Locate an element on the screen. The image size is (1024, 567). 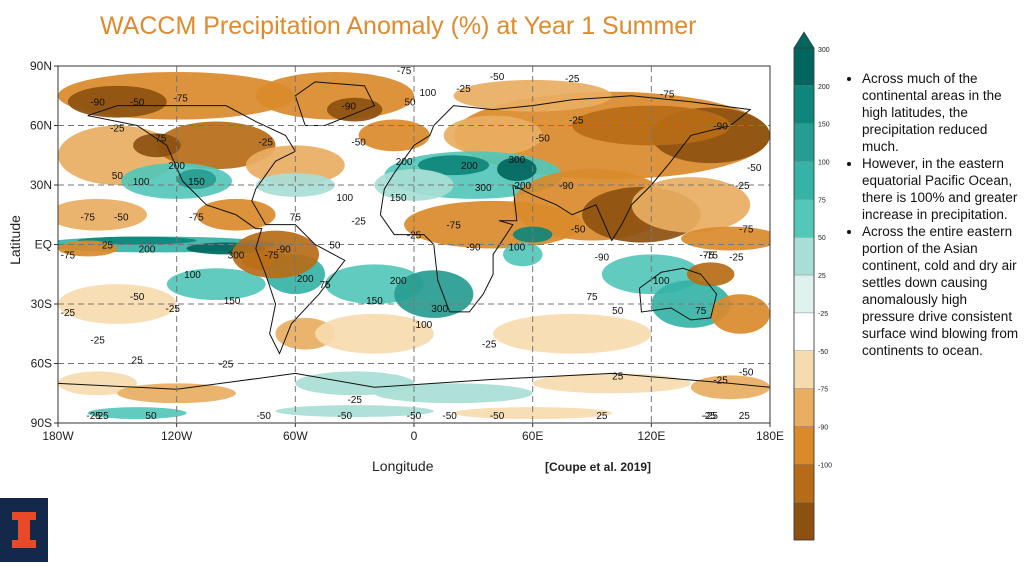
lat-tick-label: 90N is located at coordinates (41, 66).